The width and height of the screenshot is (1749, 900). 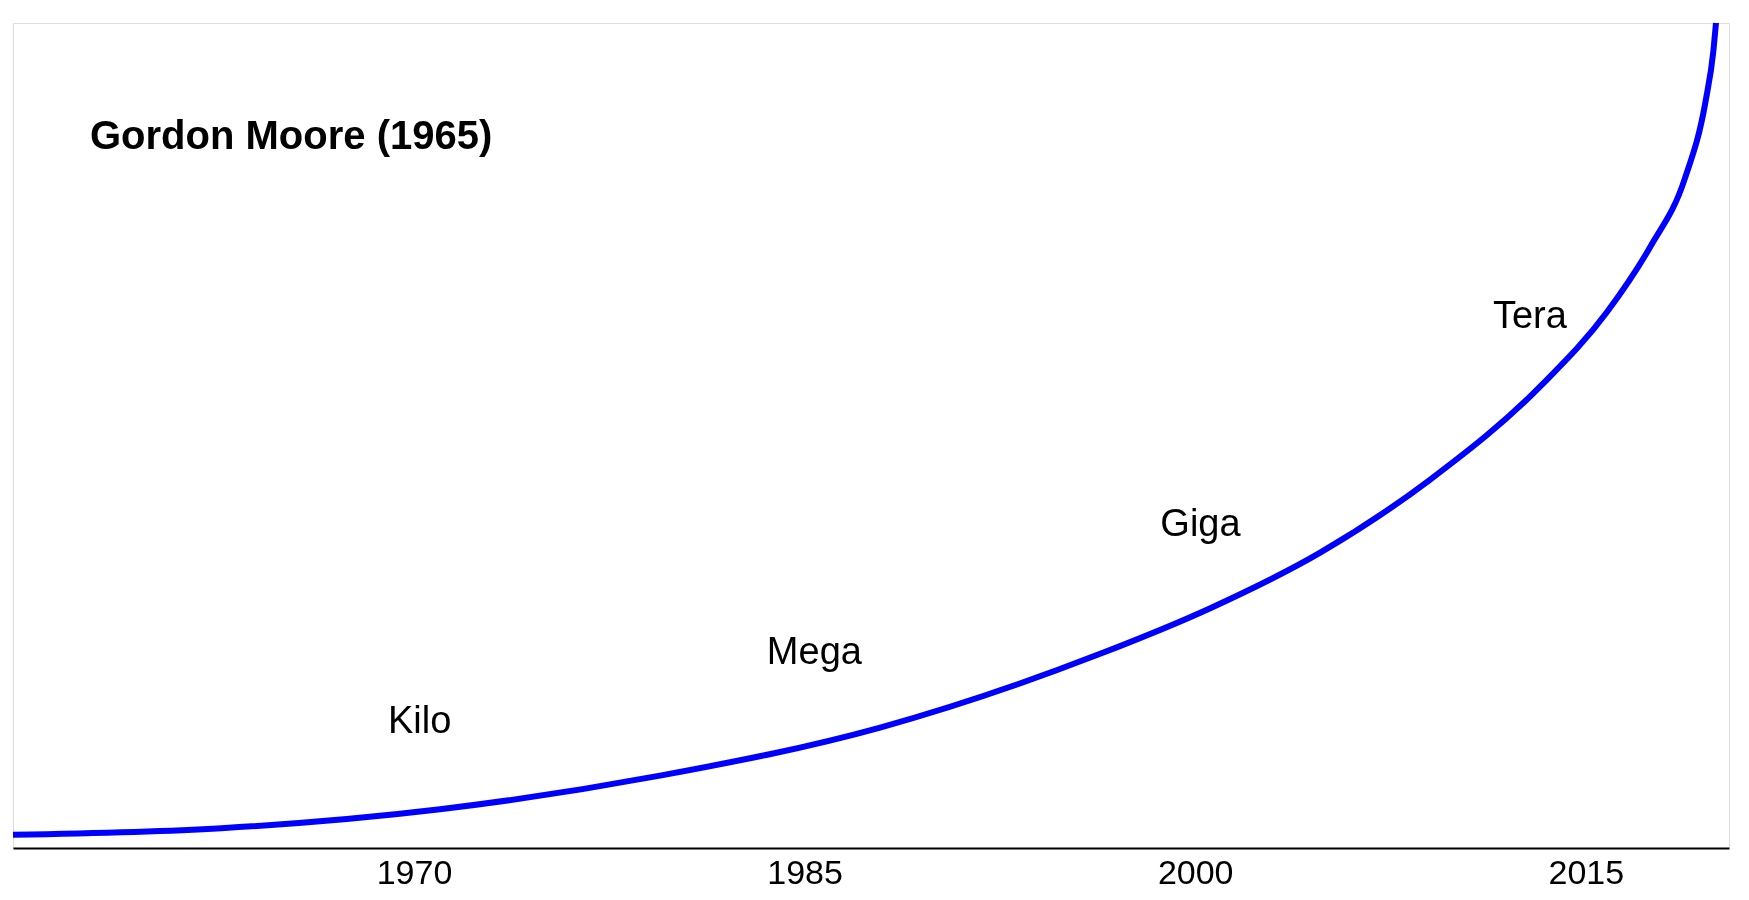 What do you see at coordinates (814, 651) in the screenshot?
I see `annotation: Mega` at bounding box center [814, 651].